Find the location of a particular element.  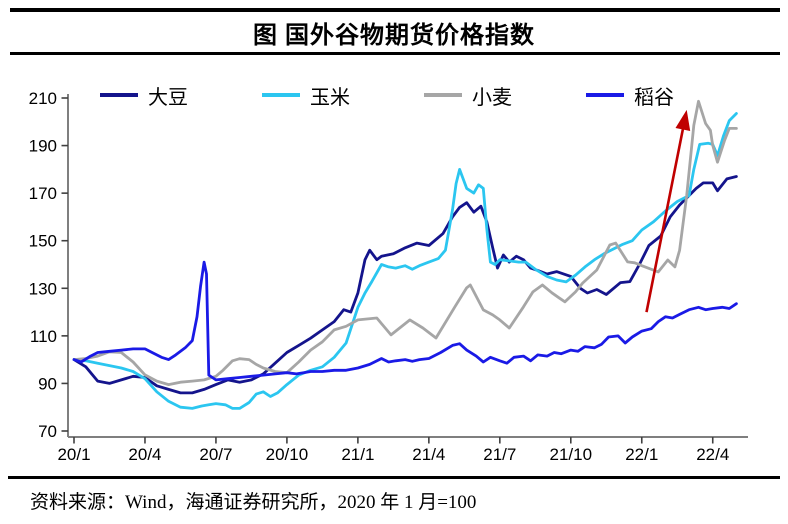

legend-label-corn: 玉米 is located at coordinates (330, 97).